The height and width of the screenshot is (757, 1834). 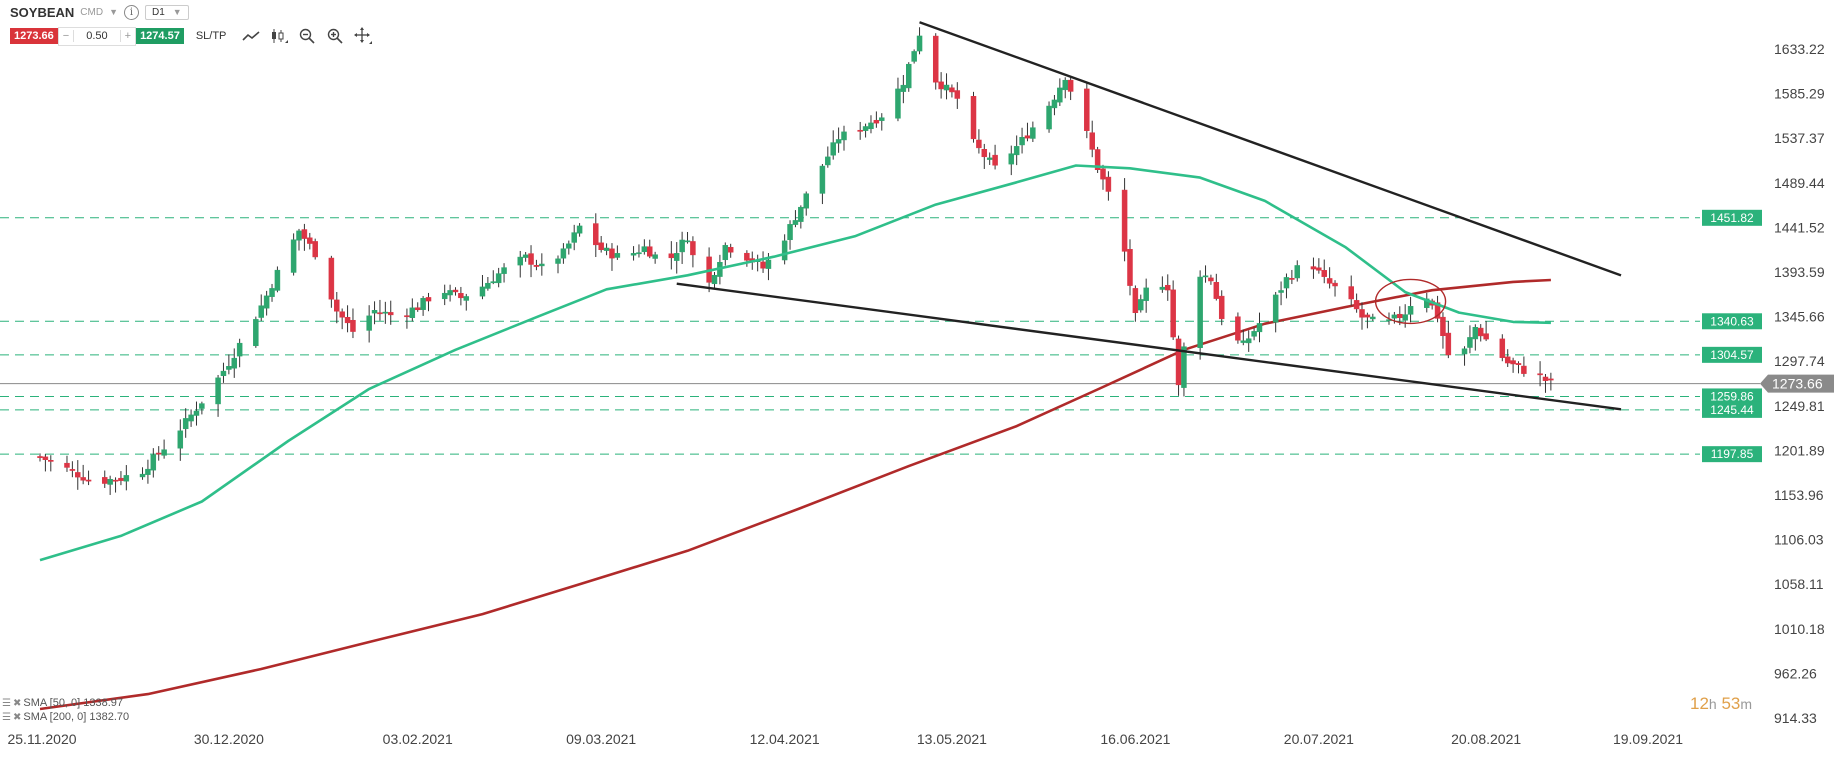 I want to click on level-label: 1451.82, so click(x=1732, y=218).